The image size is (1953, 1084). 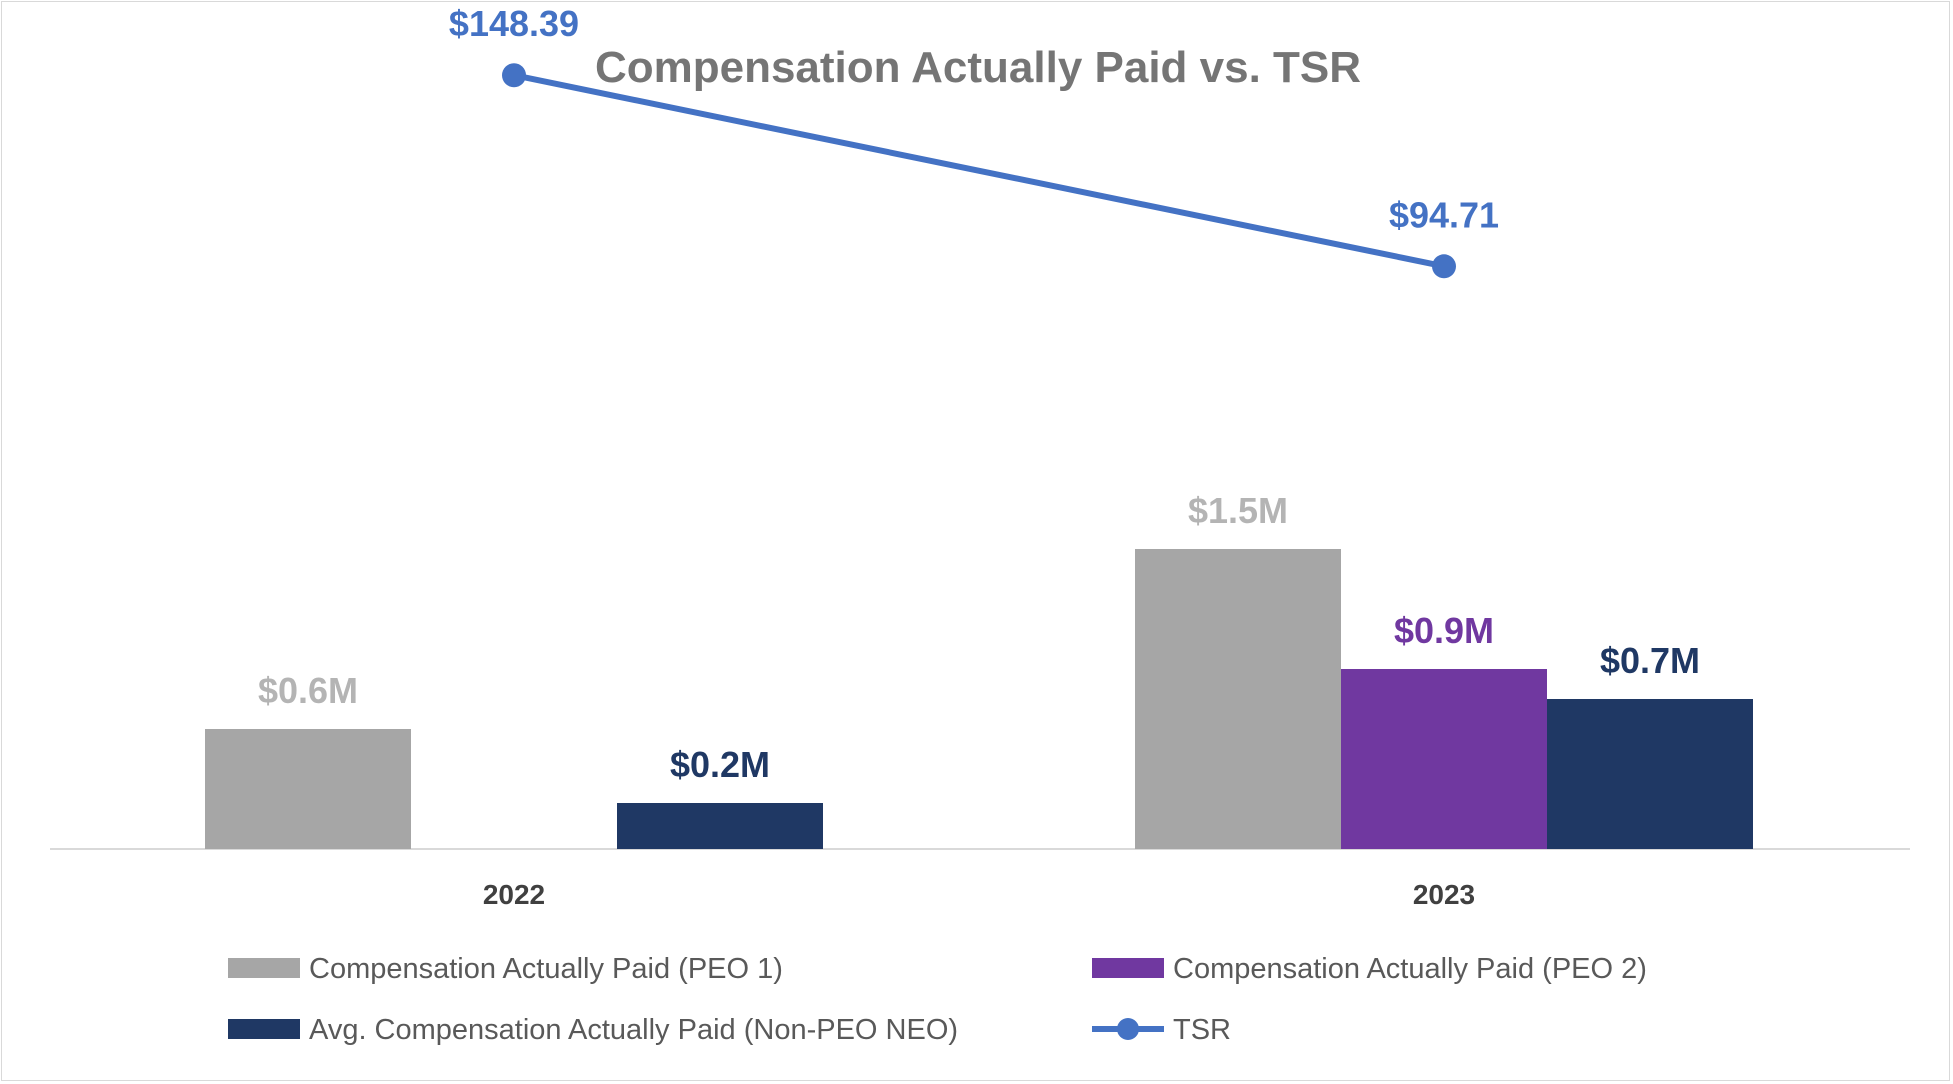 I want to click on legend-item-2: Compensation Actually Paid (PEO 2), so click(x=1369, y=969).